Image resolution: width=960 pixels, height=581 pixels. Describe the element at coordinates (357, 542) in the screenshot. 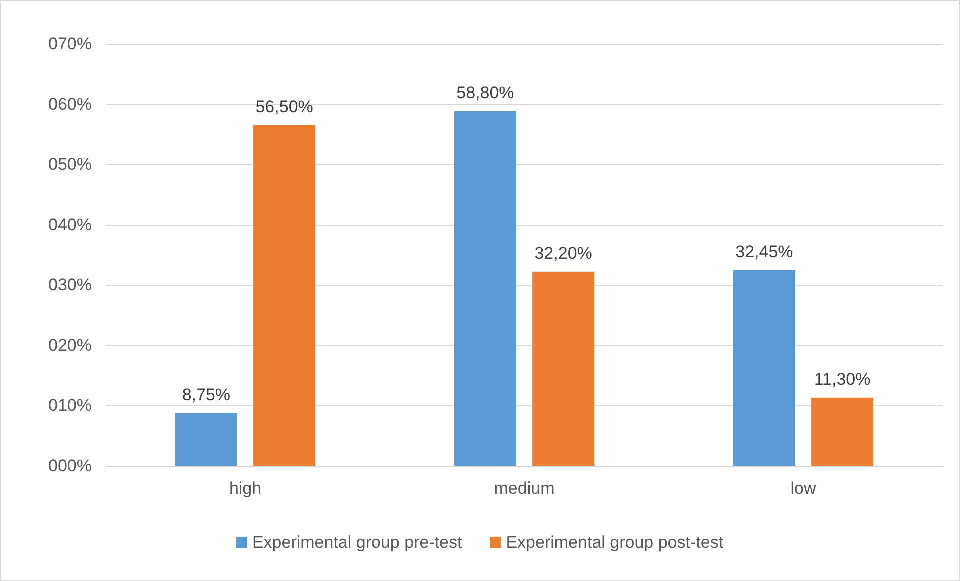

I see `legend-label: Experimental group pre-test` at that location.